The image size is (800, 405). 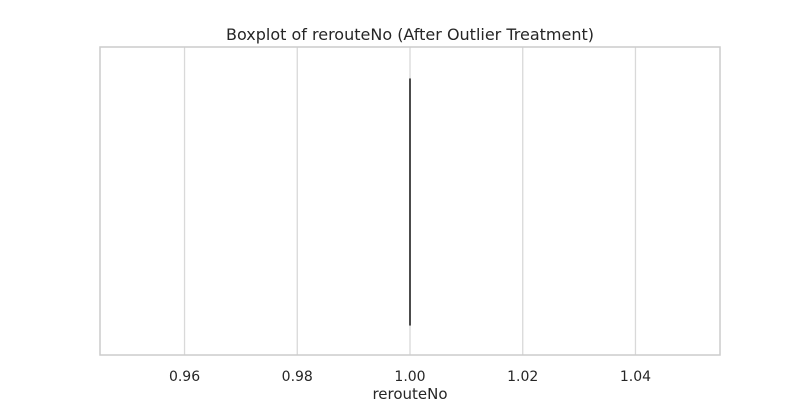 I want to click on x-tick-labels: 0.96 0.98 1.00 1.02 1.04, so click(x=410, y=377).